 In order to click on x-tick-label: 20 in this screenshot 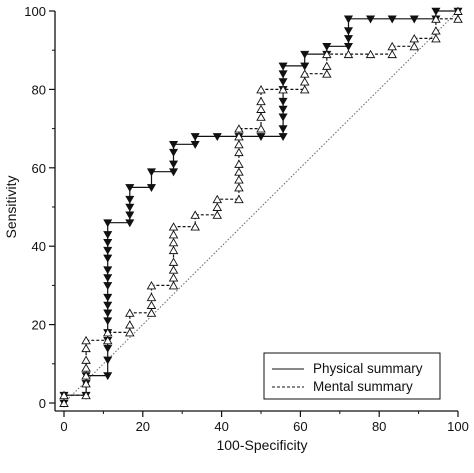, I will do `click(143, 426)`.